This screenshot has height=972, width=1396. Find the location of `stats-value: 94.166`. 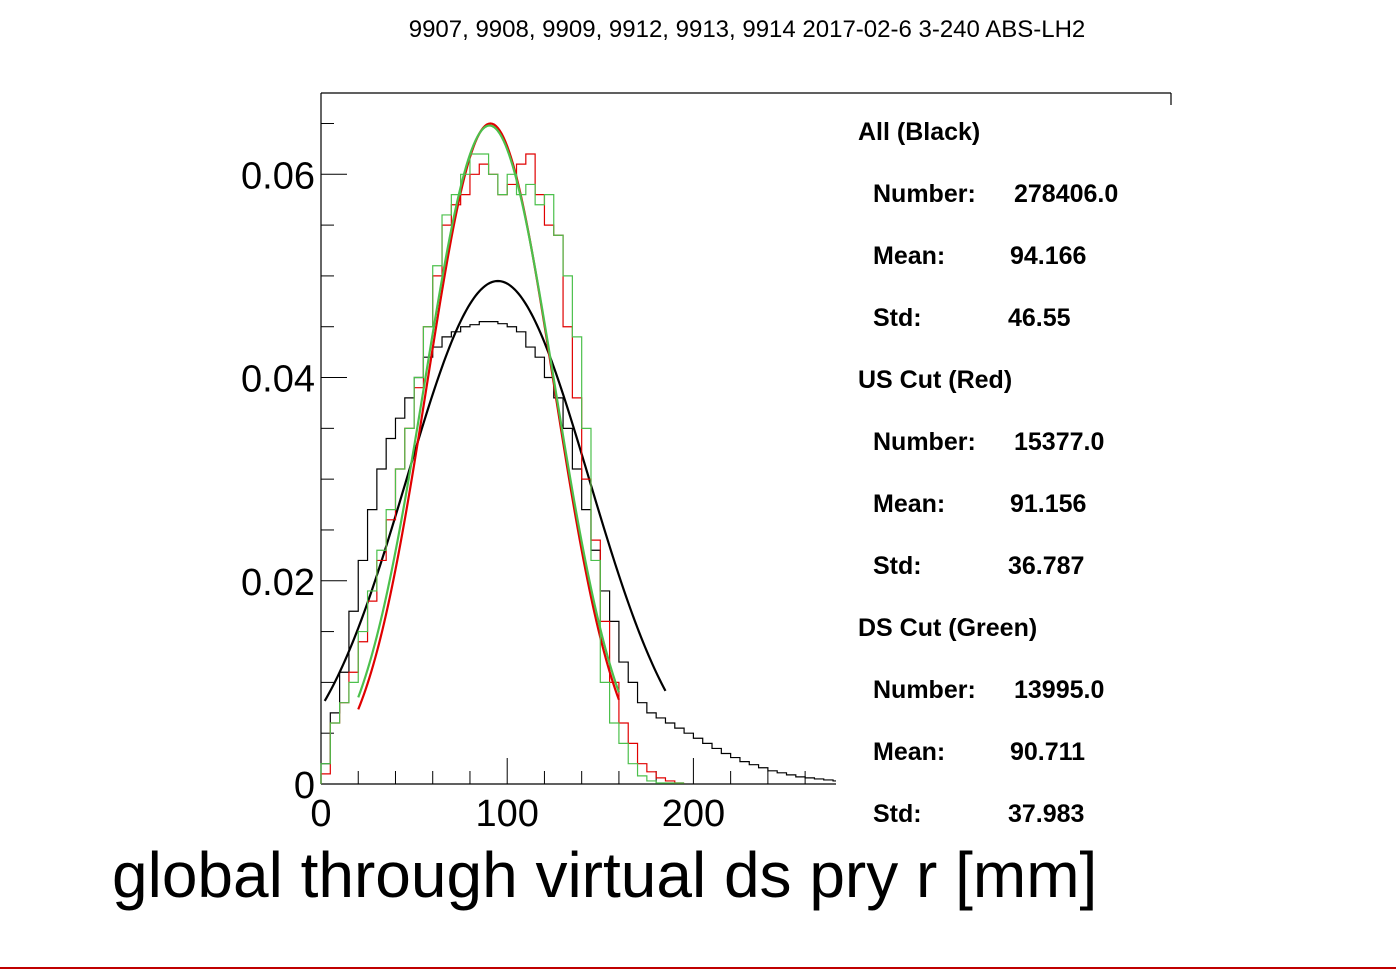

stats-value: 94.166 is located at coordinates (1048, 256).